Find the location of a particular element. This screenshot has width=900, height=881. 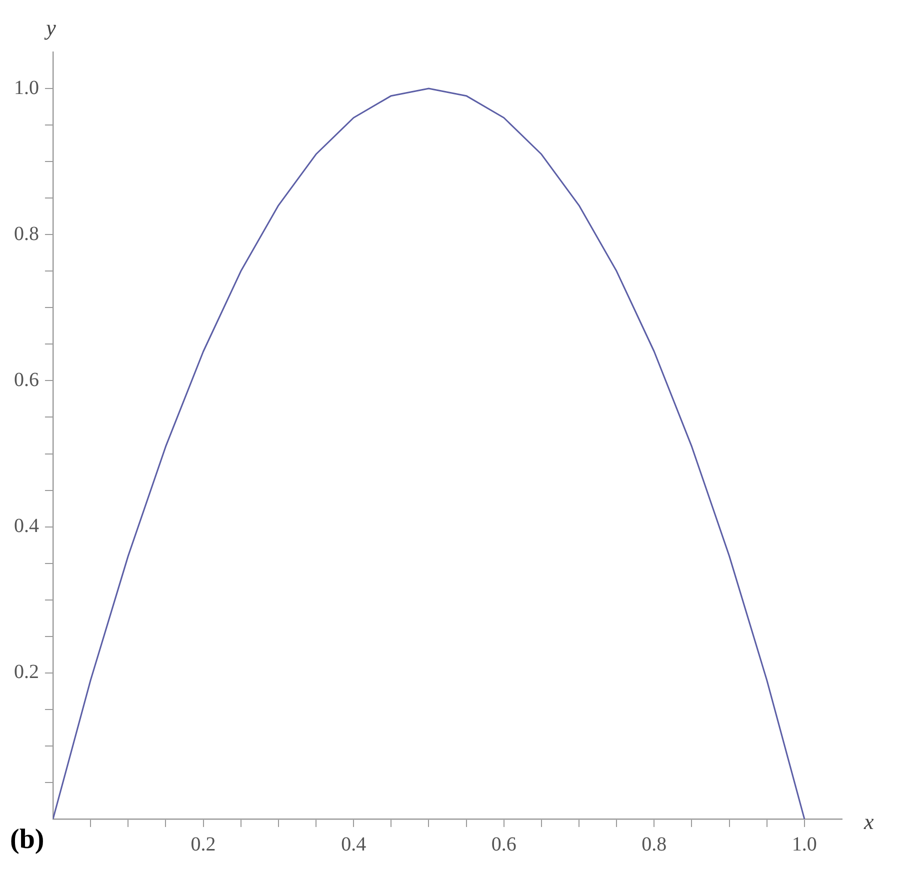

y-tick-label: 0.8 is located at coordinates (26, 233).